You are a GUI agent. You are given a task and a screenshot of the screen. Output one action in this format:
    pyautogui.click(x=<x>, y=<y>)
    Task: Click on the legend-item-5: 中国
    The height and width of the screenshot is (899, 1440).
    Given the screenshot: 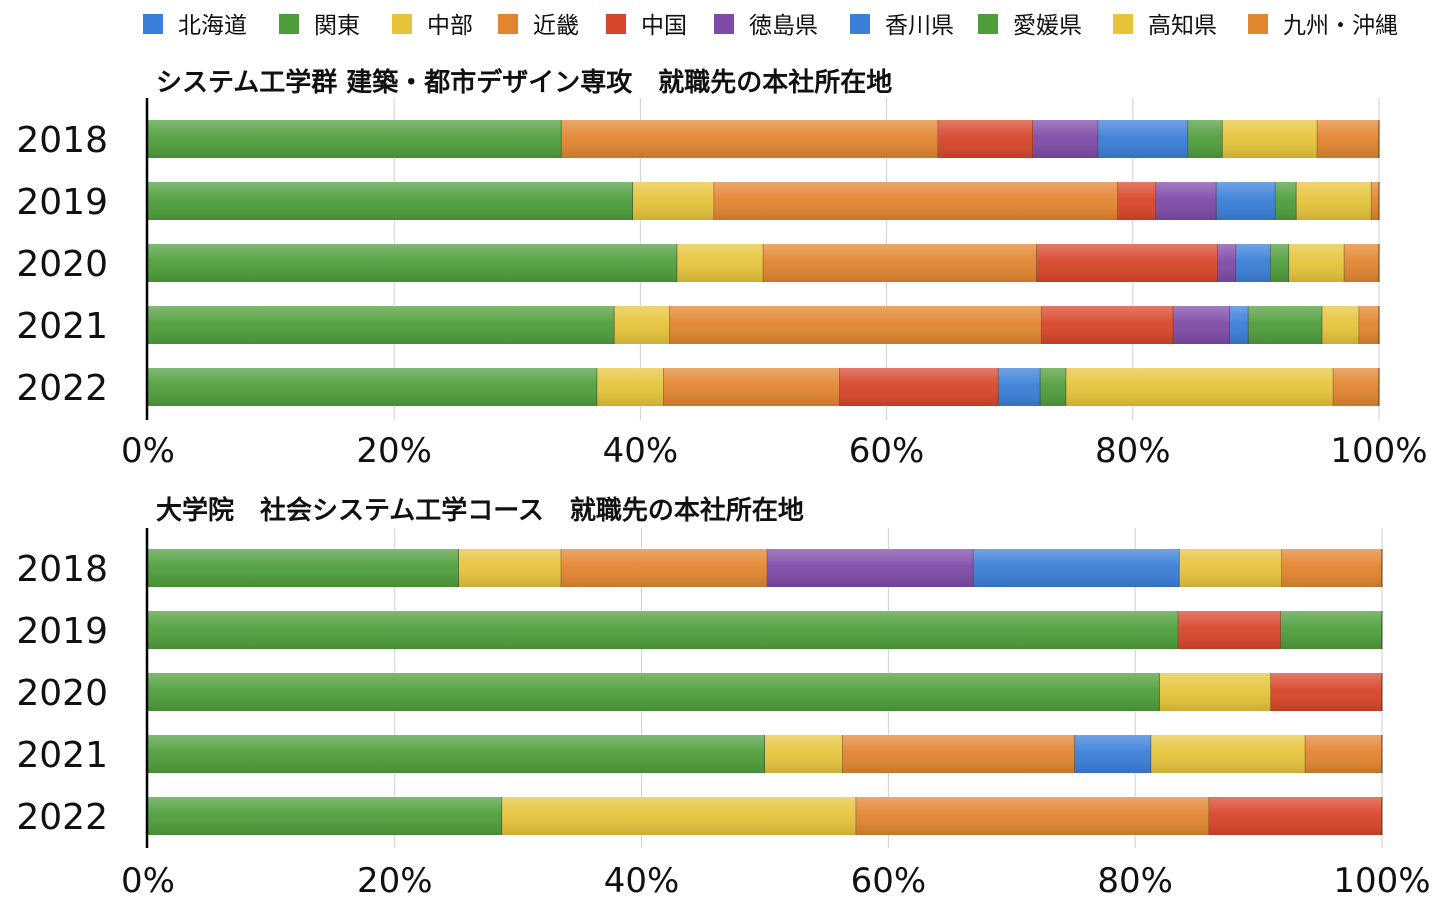 What is the action you would take?
    pyautogui.click(x=646, y=26)
    